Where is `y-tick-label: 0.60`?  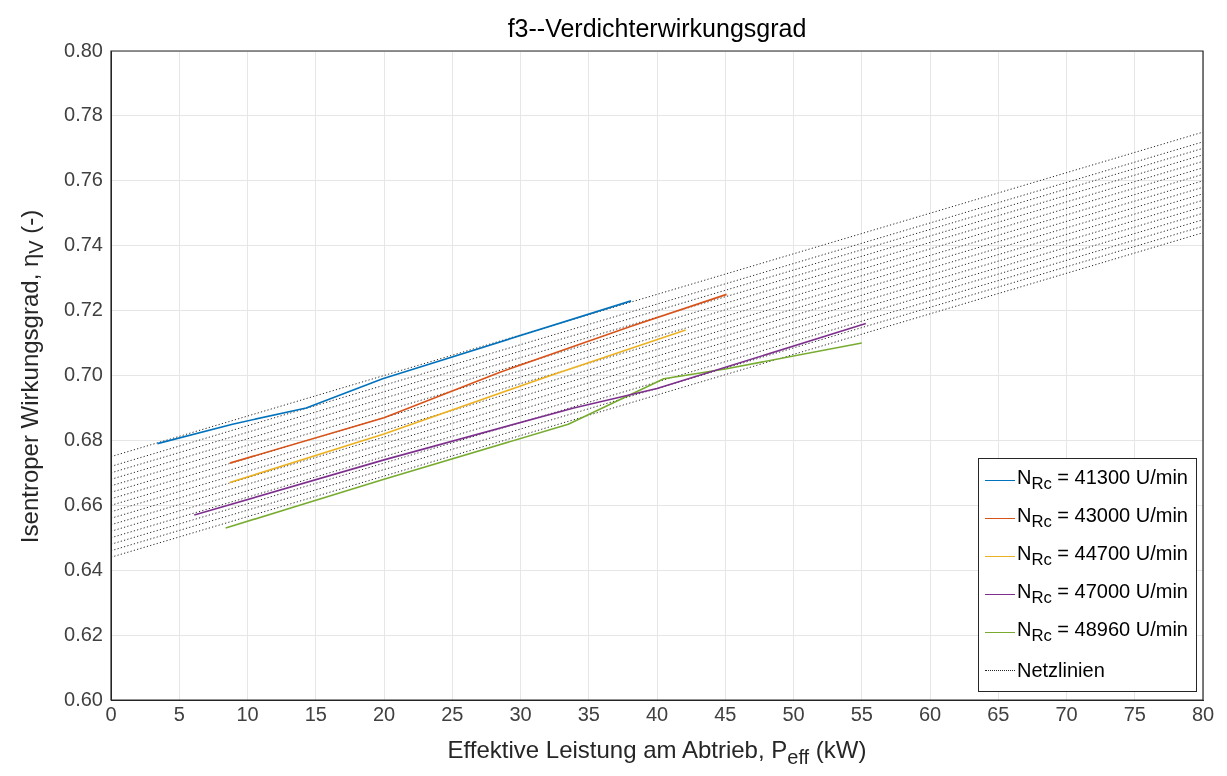
y-tick-label: 0.60 is located at coordinates (83, 698).